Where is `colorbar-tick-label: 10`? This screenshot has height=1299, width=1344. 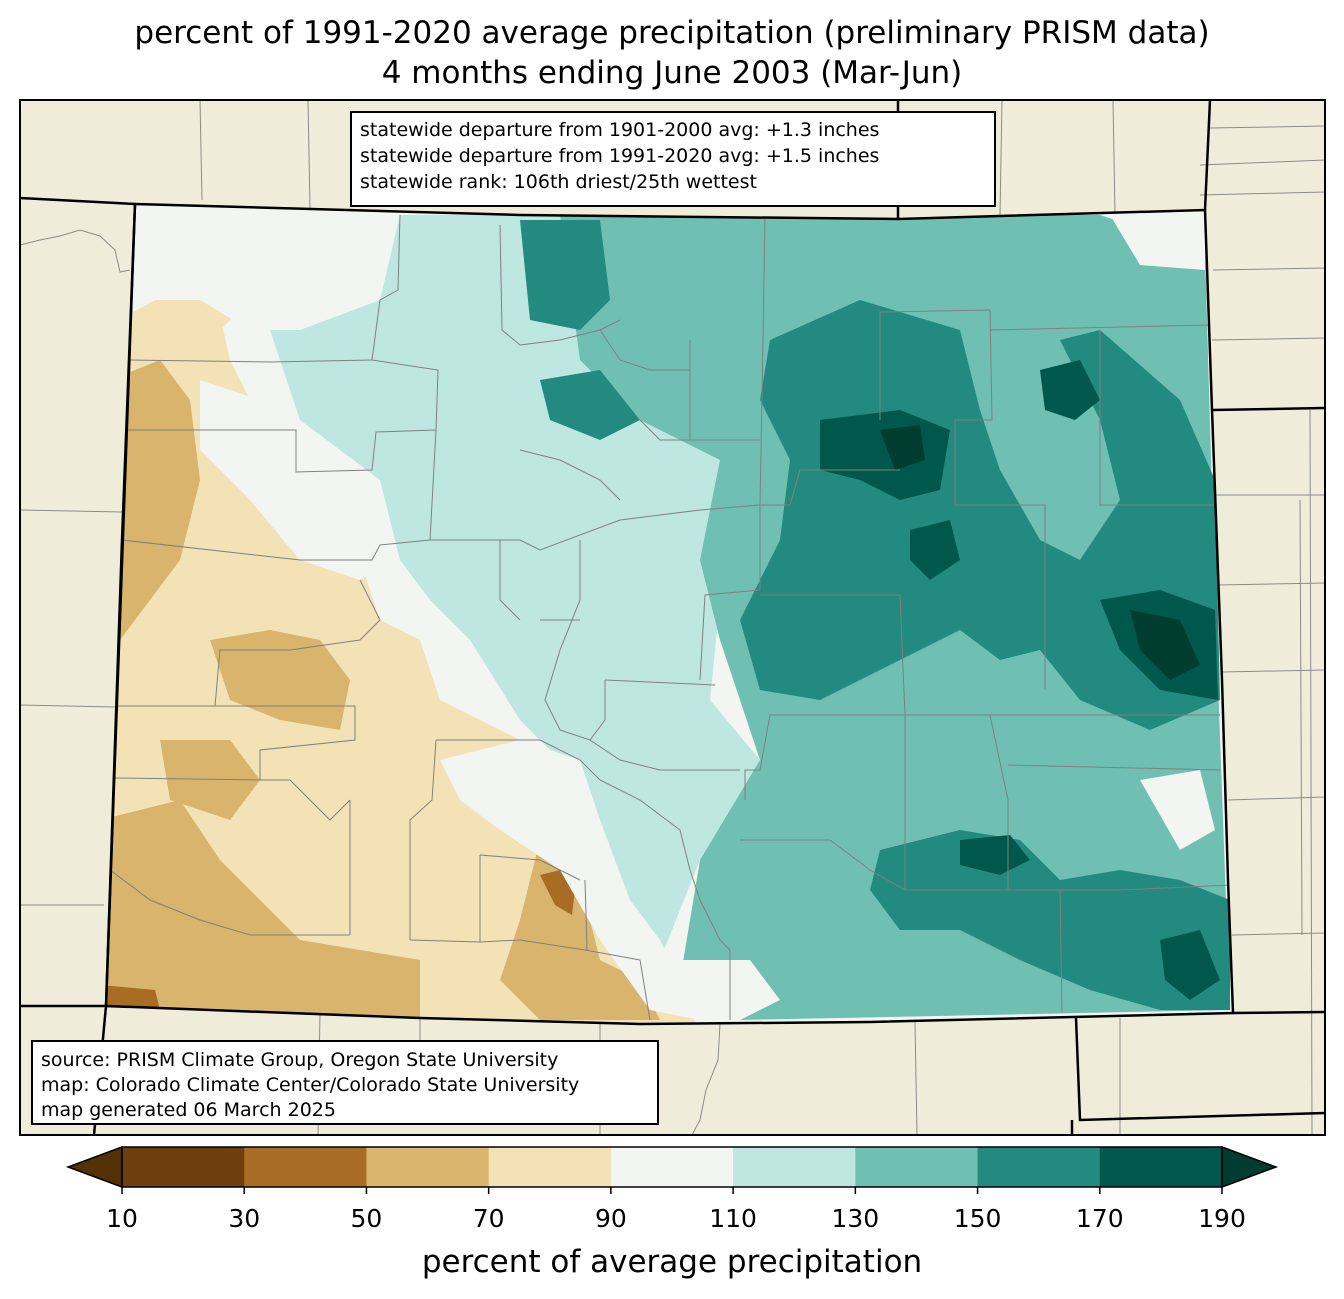 colorbar-tick-label: 10 is located at coordinates (122, 1218).